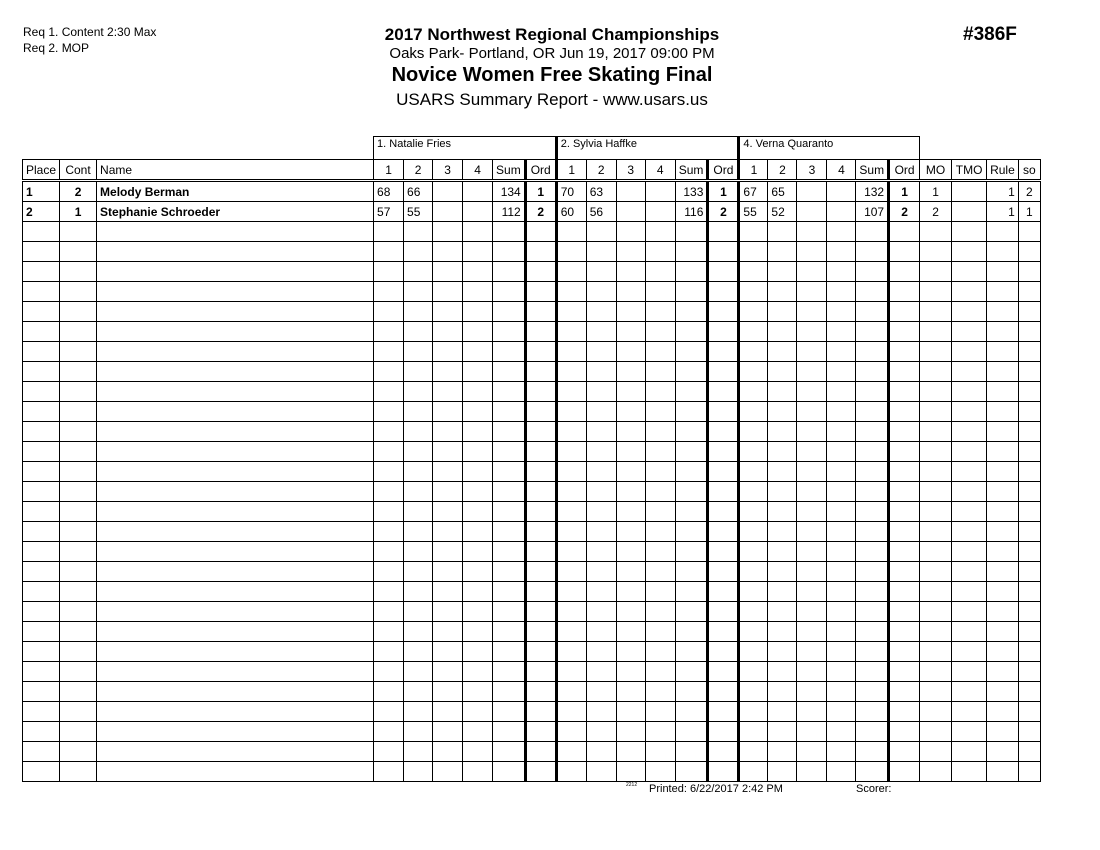 The image size is (1100, 850). What do you see at coordinates (990, 34) in the screenshot?
I see `event-number: #386F` at bounding box center [990, 34].